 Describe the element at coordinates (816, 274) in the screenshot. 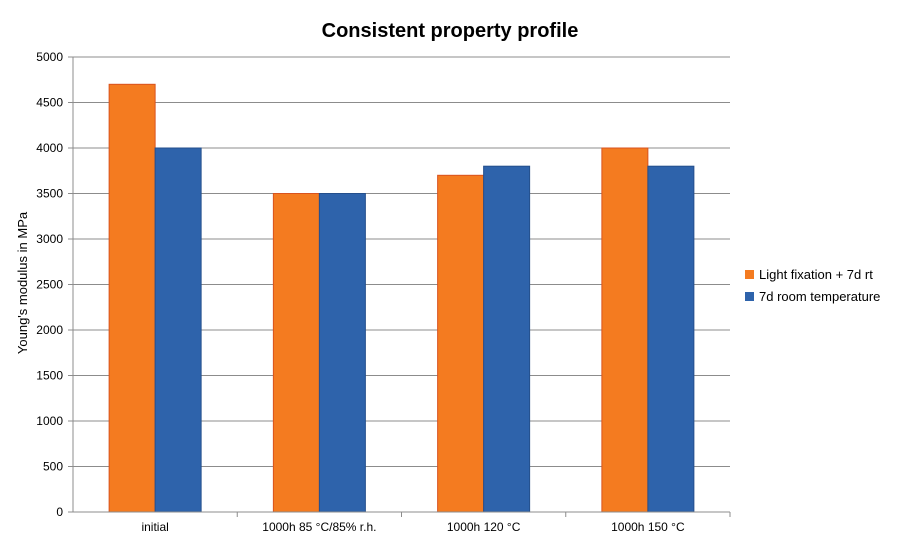

I see `legend-label: Light fixation + 7d rt` at that location.